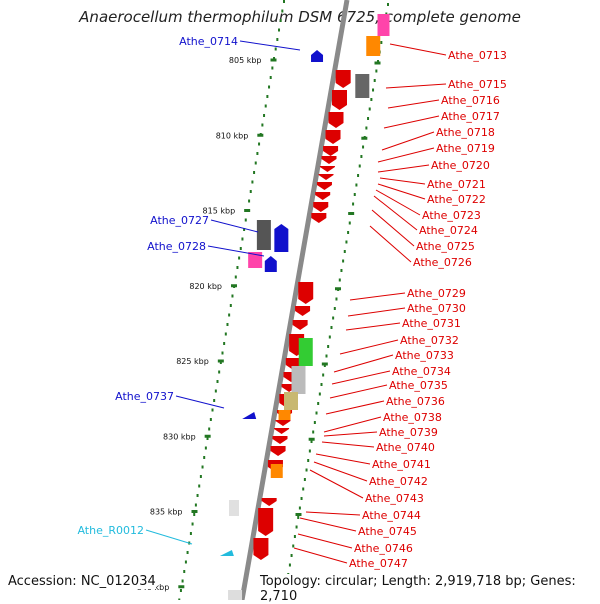  I want to click on kbp-label: 820 kbp, so click(205, 286).